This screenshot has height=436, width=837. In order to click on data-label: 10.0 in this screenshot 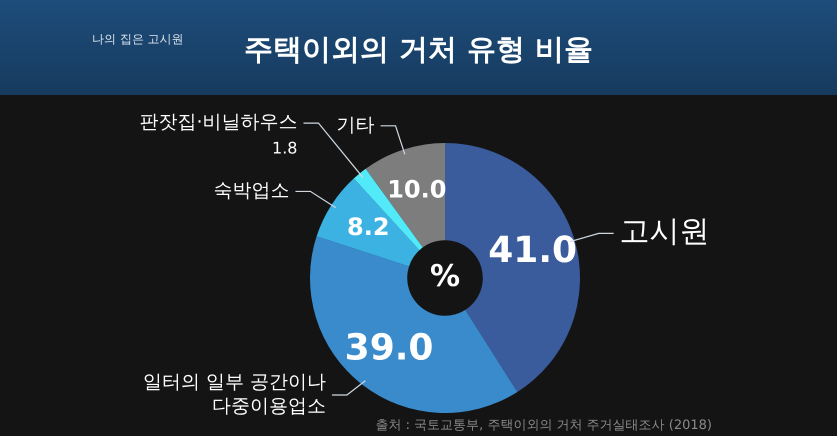, I will do `click(416, 189)`.